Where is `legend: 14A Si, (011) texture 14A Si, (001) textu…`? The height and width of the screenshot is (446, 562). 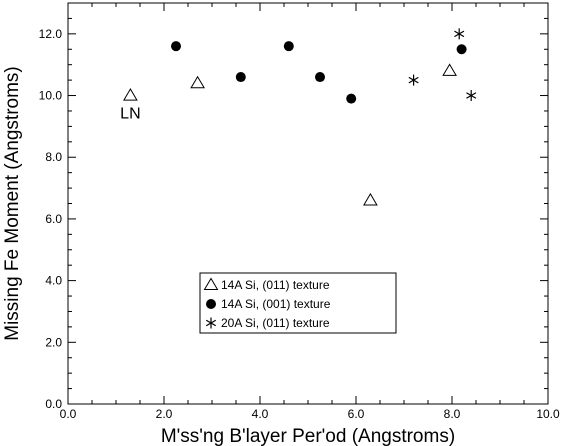
legend: 14A Si, (011) texture 14A Si, (001) textu… is located at coordinates (298, 303).